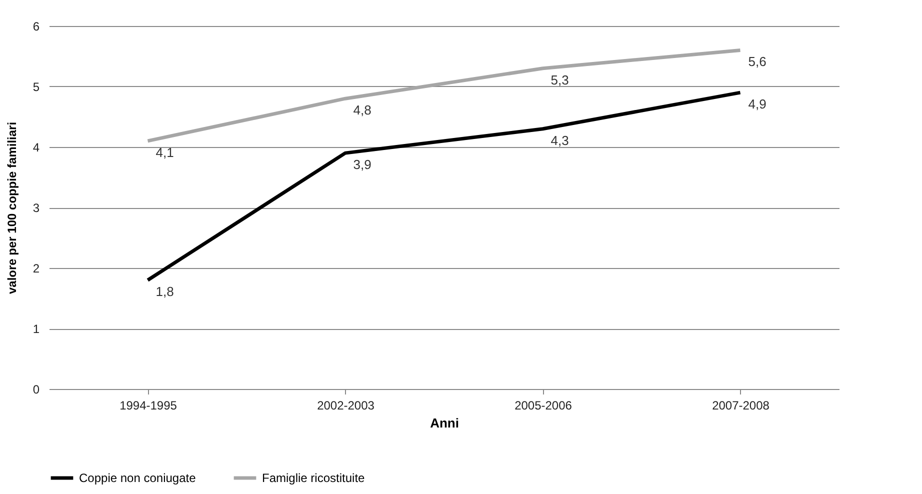 This screenshot has height=494, width=922. I want to click on data-label: 4,9, so click(757, 104).